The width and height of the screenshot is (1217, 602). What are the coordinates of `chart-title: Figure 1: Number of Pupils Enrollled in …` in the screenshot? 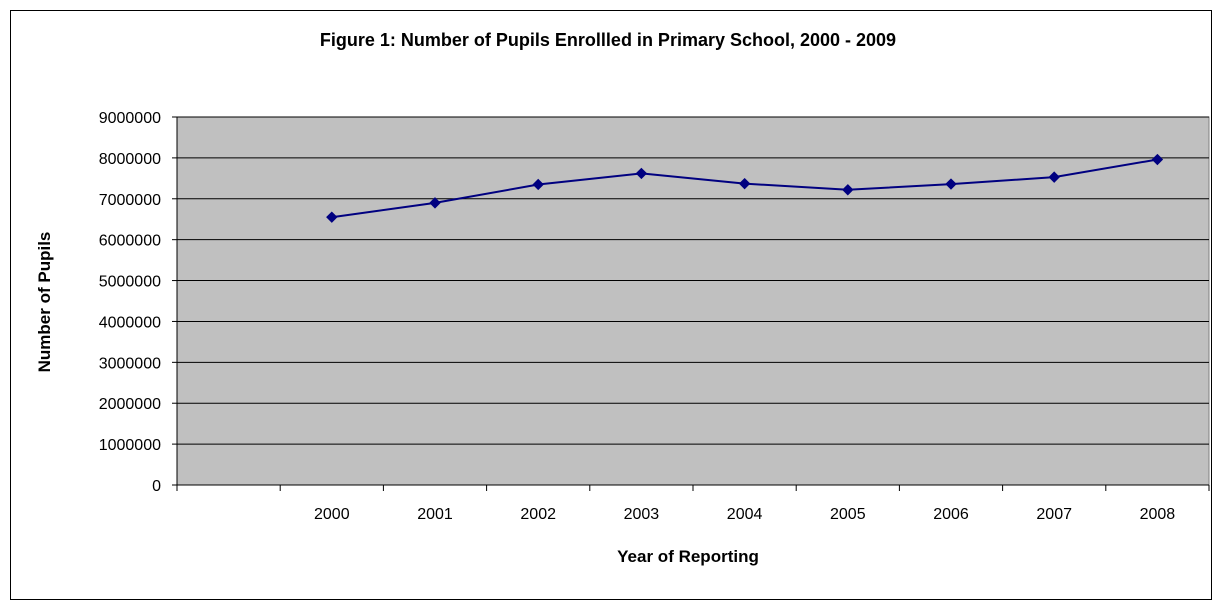 It's located at (608, 40).